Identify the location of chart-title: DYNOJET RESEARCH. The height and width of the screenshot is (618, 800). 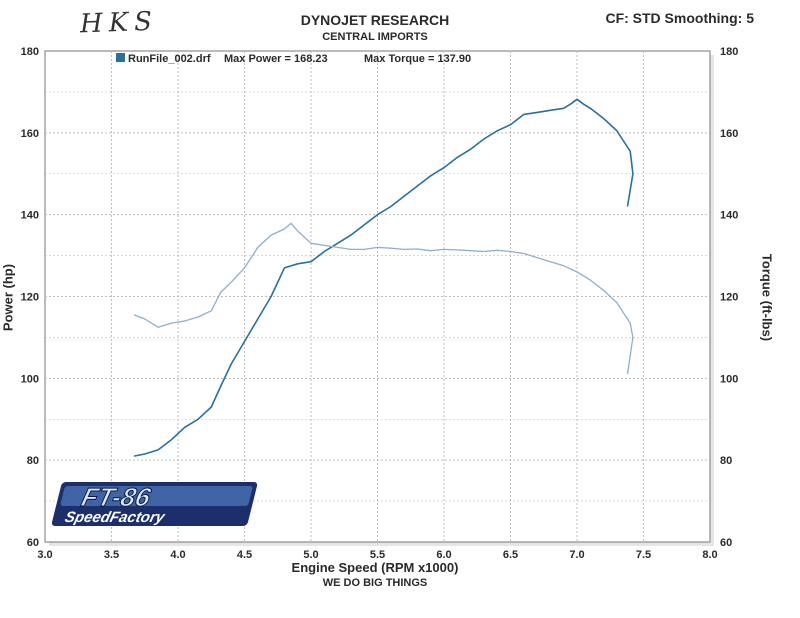
(375, 20).